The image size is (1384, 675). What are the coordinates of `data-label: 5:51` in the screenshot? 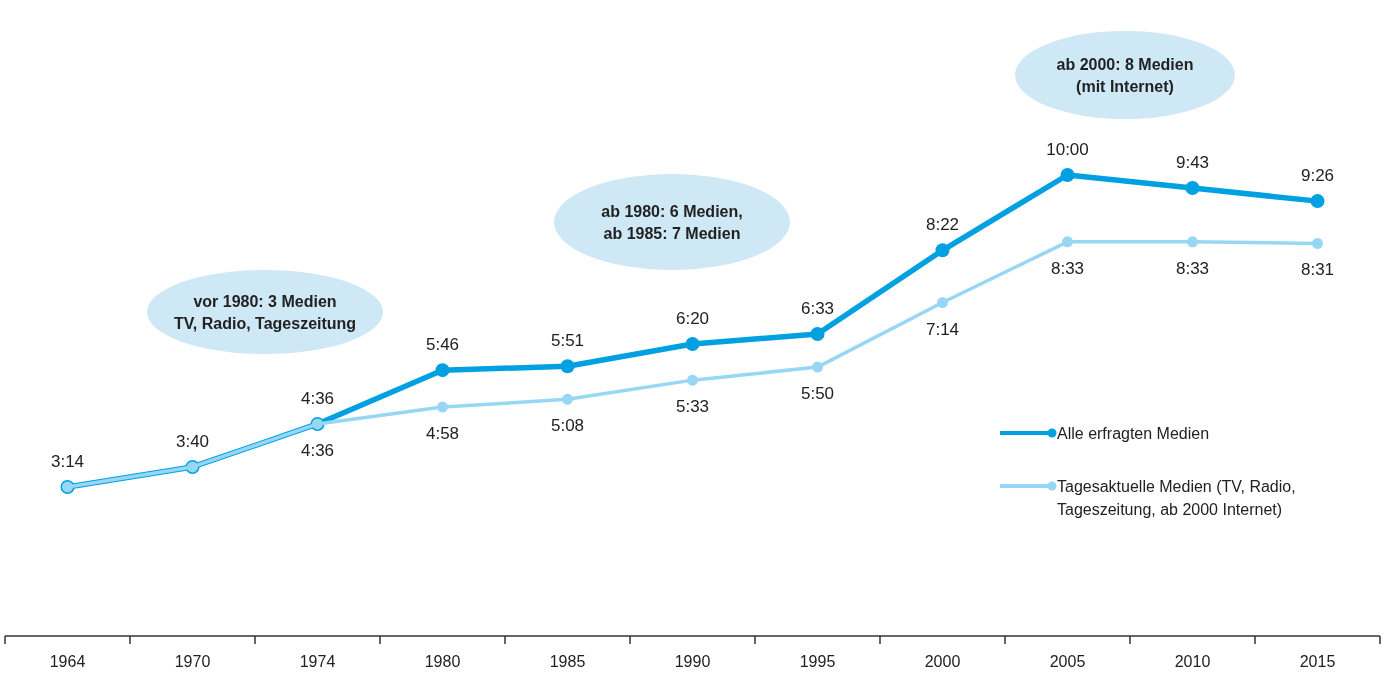 It's located at (567, 341).